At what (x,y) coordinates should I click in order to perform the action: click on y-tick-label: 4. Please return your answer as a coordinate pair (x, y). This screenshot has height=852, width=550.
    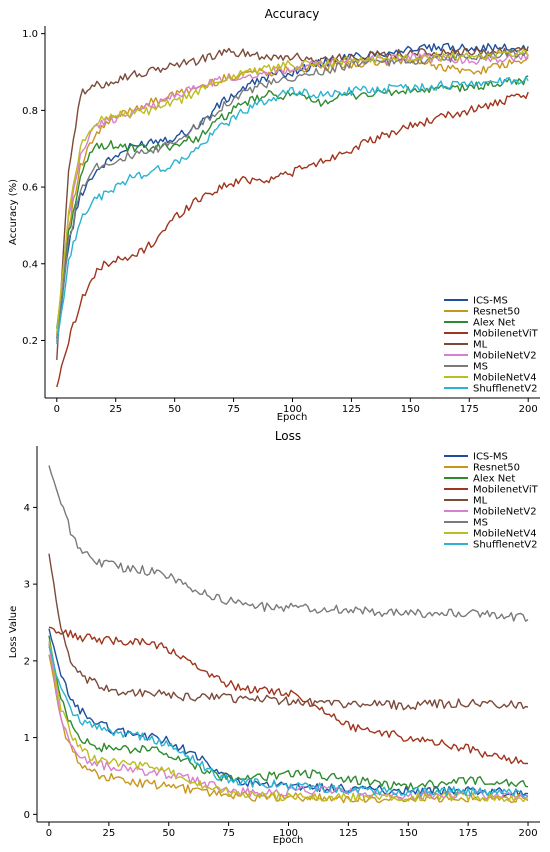
    Looking at the image, I should click on (27, 508).